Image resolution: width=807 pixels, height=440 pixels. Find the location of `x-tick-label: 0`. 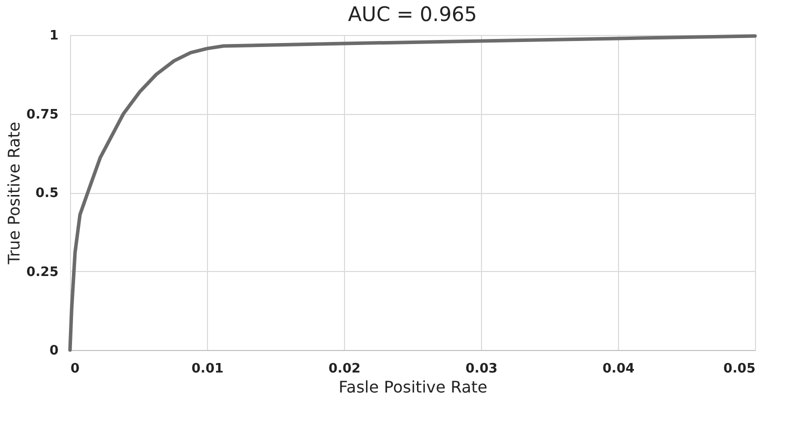

x-tick-label: 0 is located at coordinates (75, 369).